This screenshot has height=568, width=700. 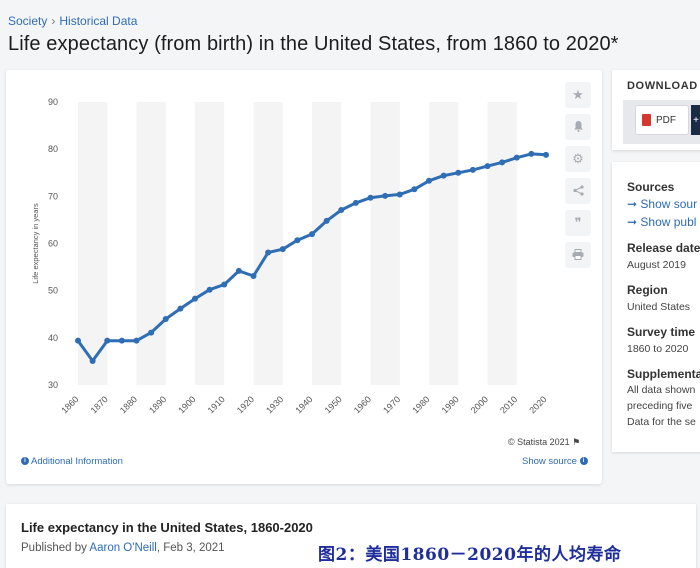 I want to click on additional-information-link: i Additional Information, so click(x=72, y=461).